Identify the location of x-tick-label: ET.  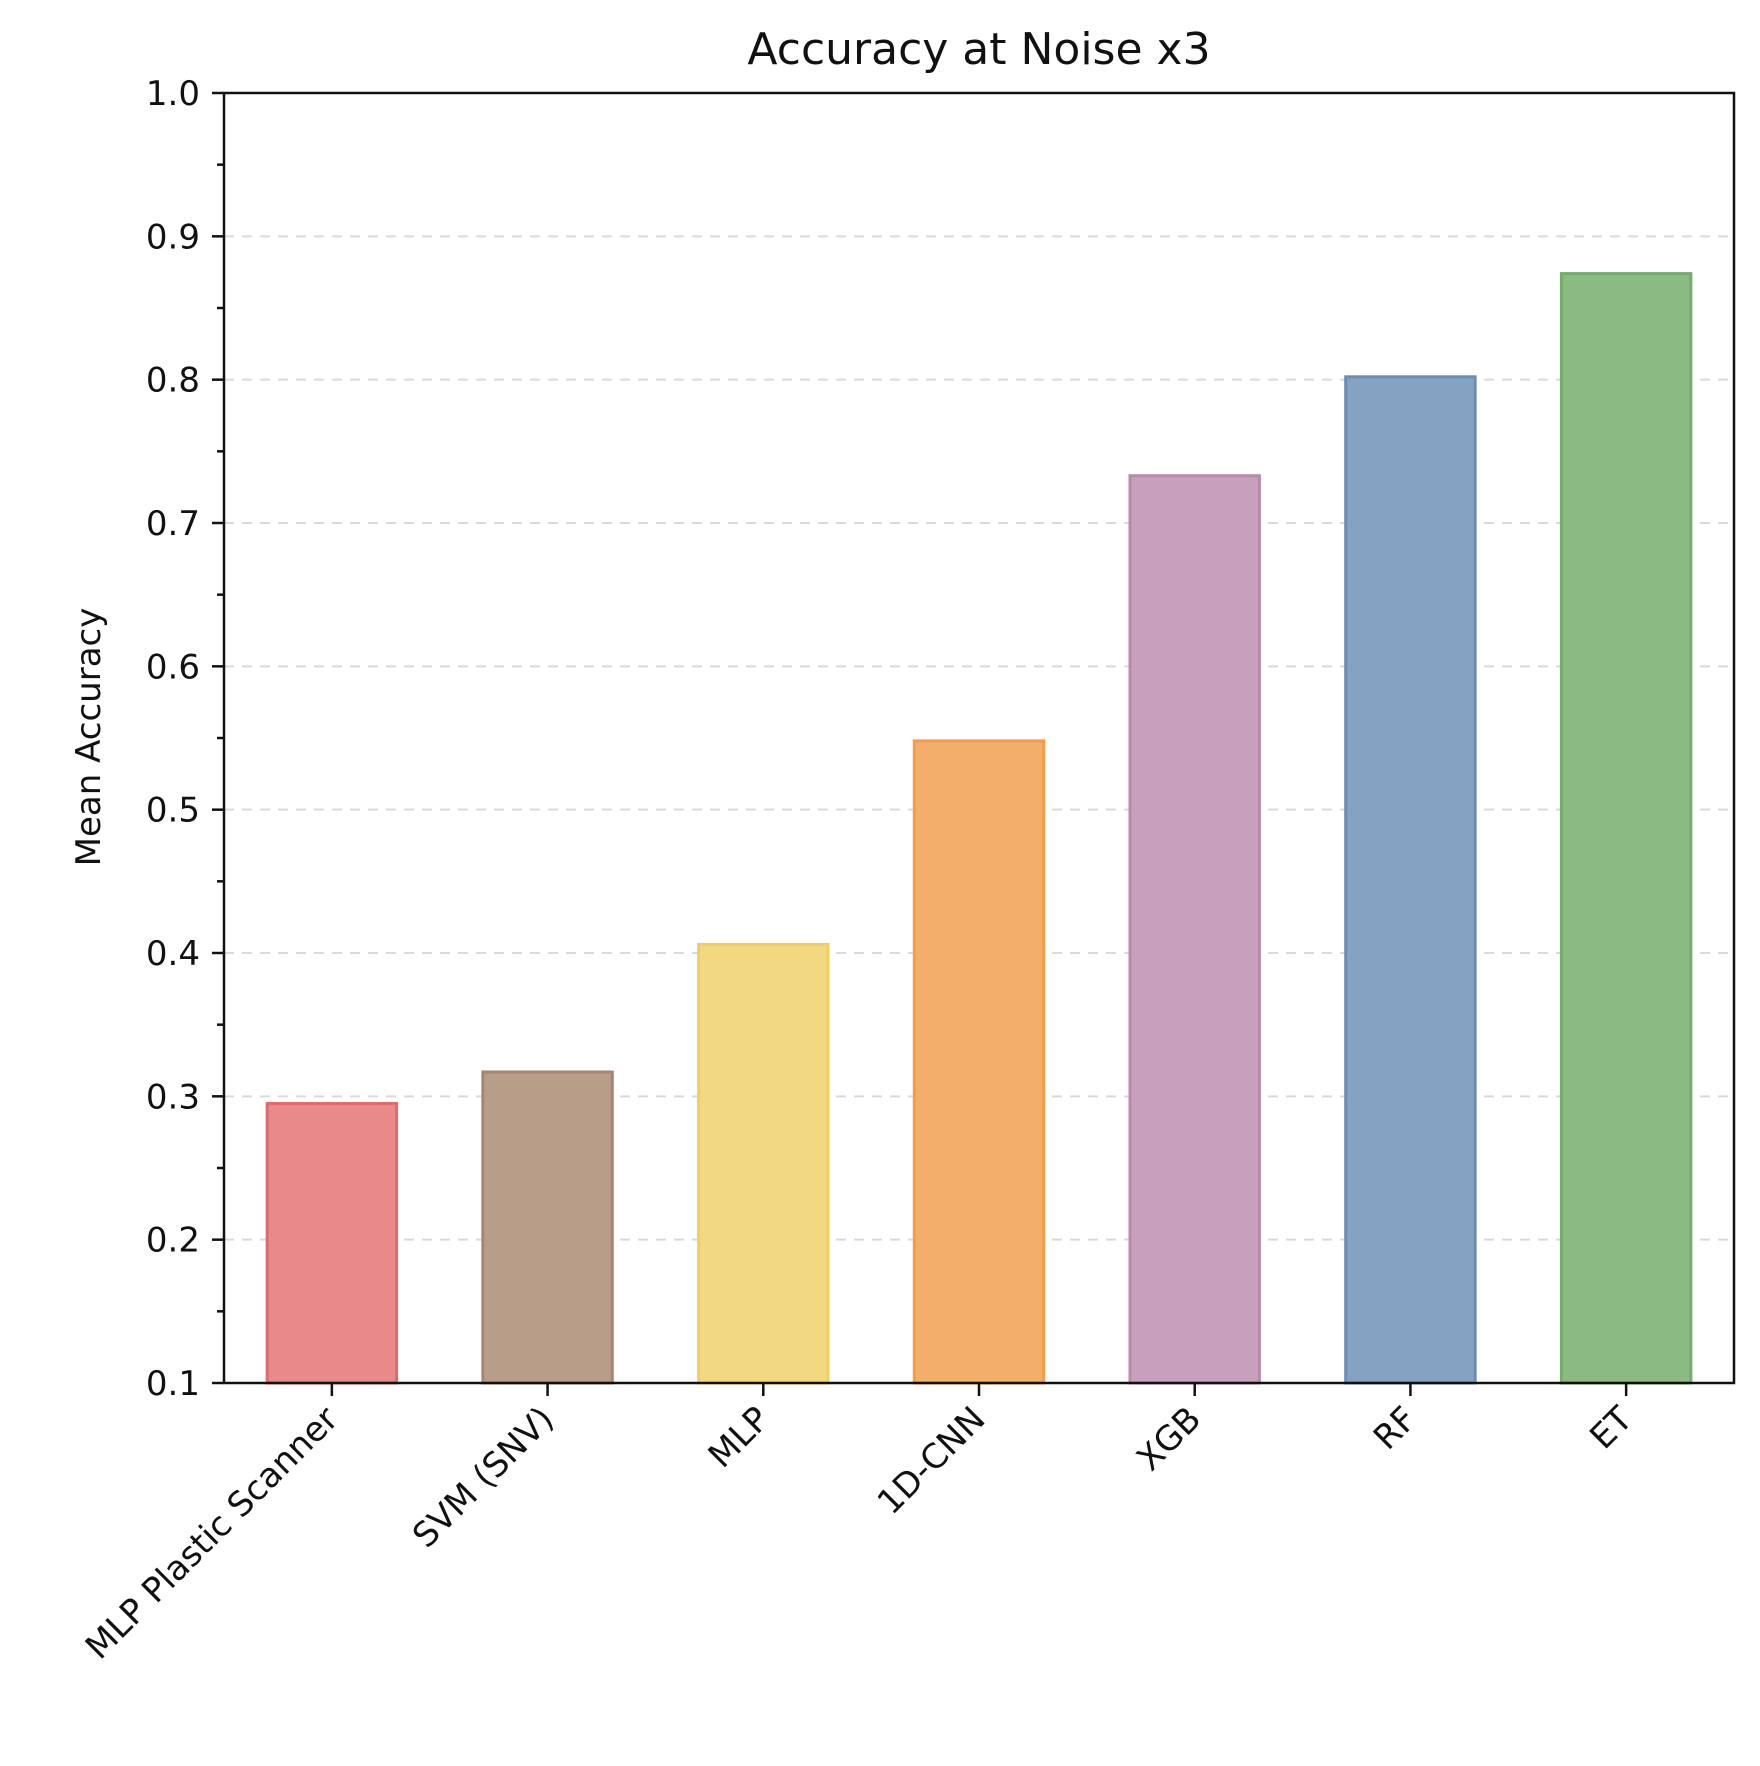
(1611, 1428).